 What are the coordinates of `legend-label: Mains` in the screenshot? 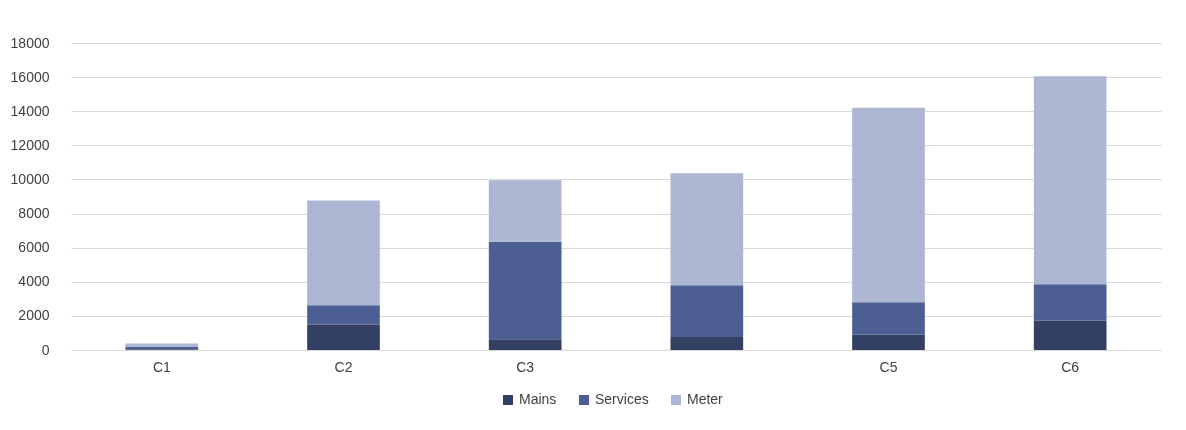 It's located at (538, 399).